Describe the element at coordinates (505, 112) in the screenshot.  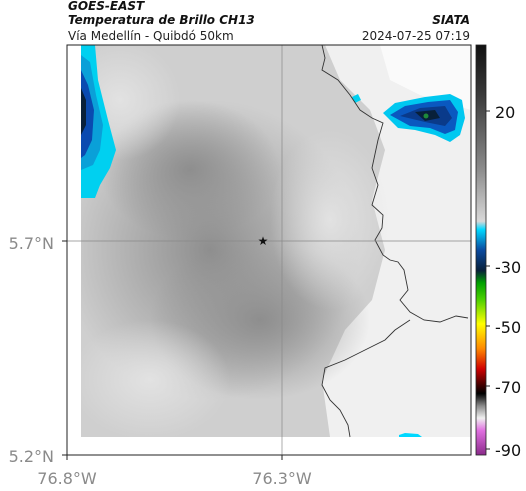
I see `colorbar-tick-20: 20` at that location.